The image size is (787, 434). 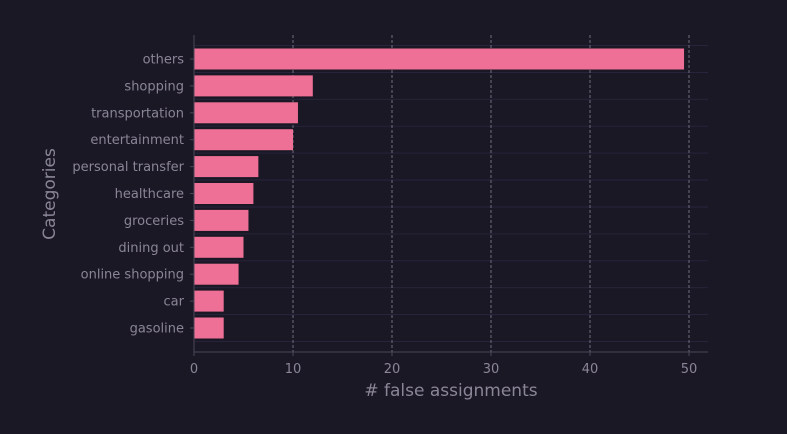 What do you see at coordinates (137, 113) in the screenshot?
I see `category-label: transportation` at bounding box center [137, 113].